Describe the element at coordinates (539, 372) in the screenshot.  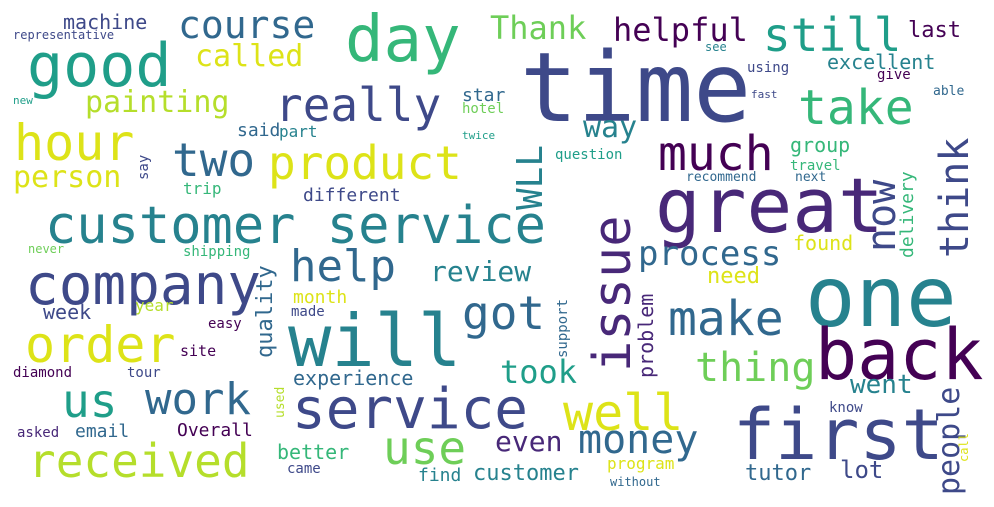
I see `word-took: took` at that location.